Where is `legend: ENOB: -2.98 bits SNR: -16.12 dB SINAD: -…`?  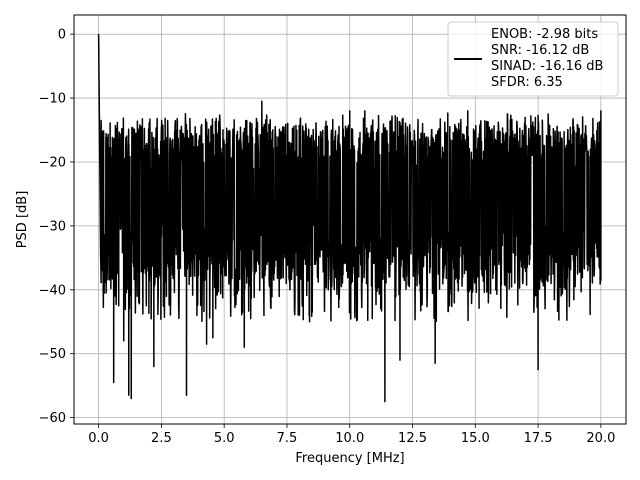 legend: ENOB: -2.98 bits SNR: -16.12 dB SINAD: -… is located at coordinates (533, 59).